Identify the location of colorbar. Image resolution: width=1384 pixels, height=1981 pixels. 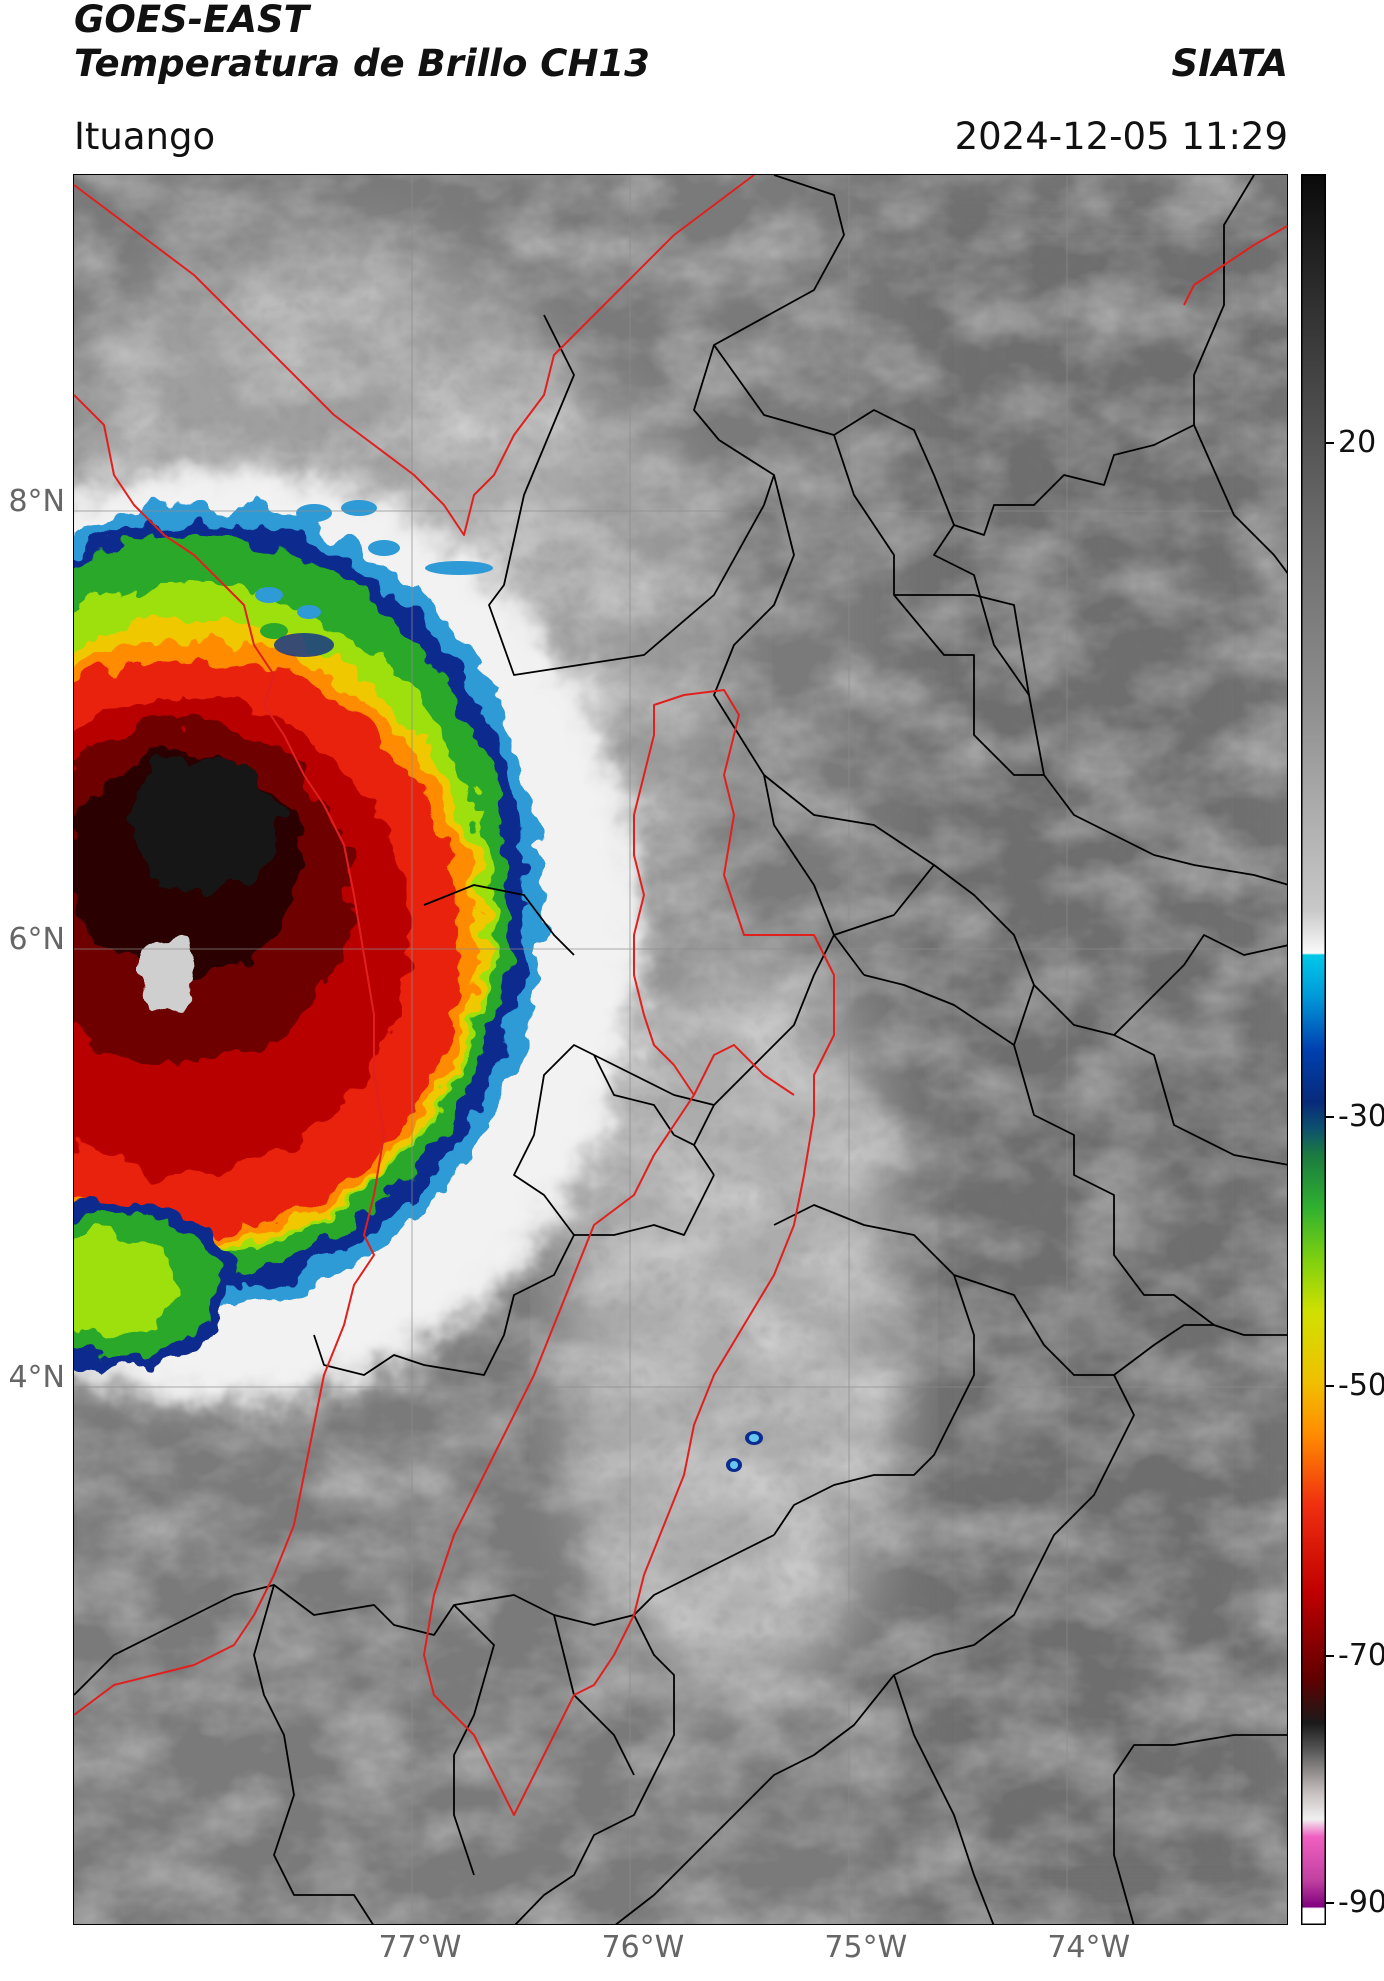
(1313, 1049).